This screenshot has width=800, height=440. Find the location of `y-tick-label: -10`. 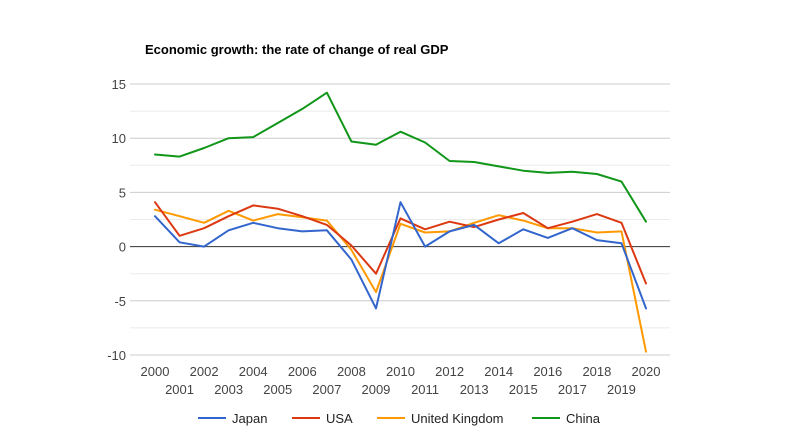

y-tick-label: -10 is located at coordinates (116, 355).